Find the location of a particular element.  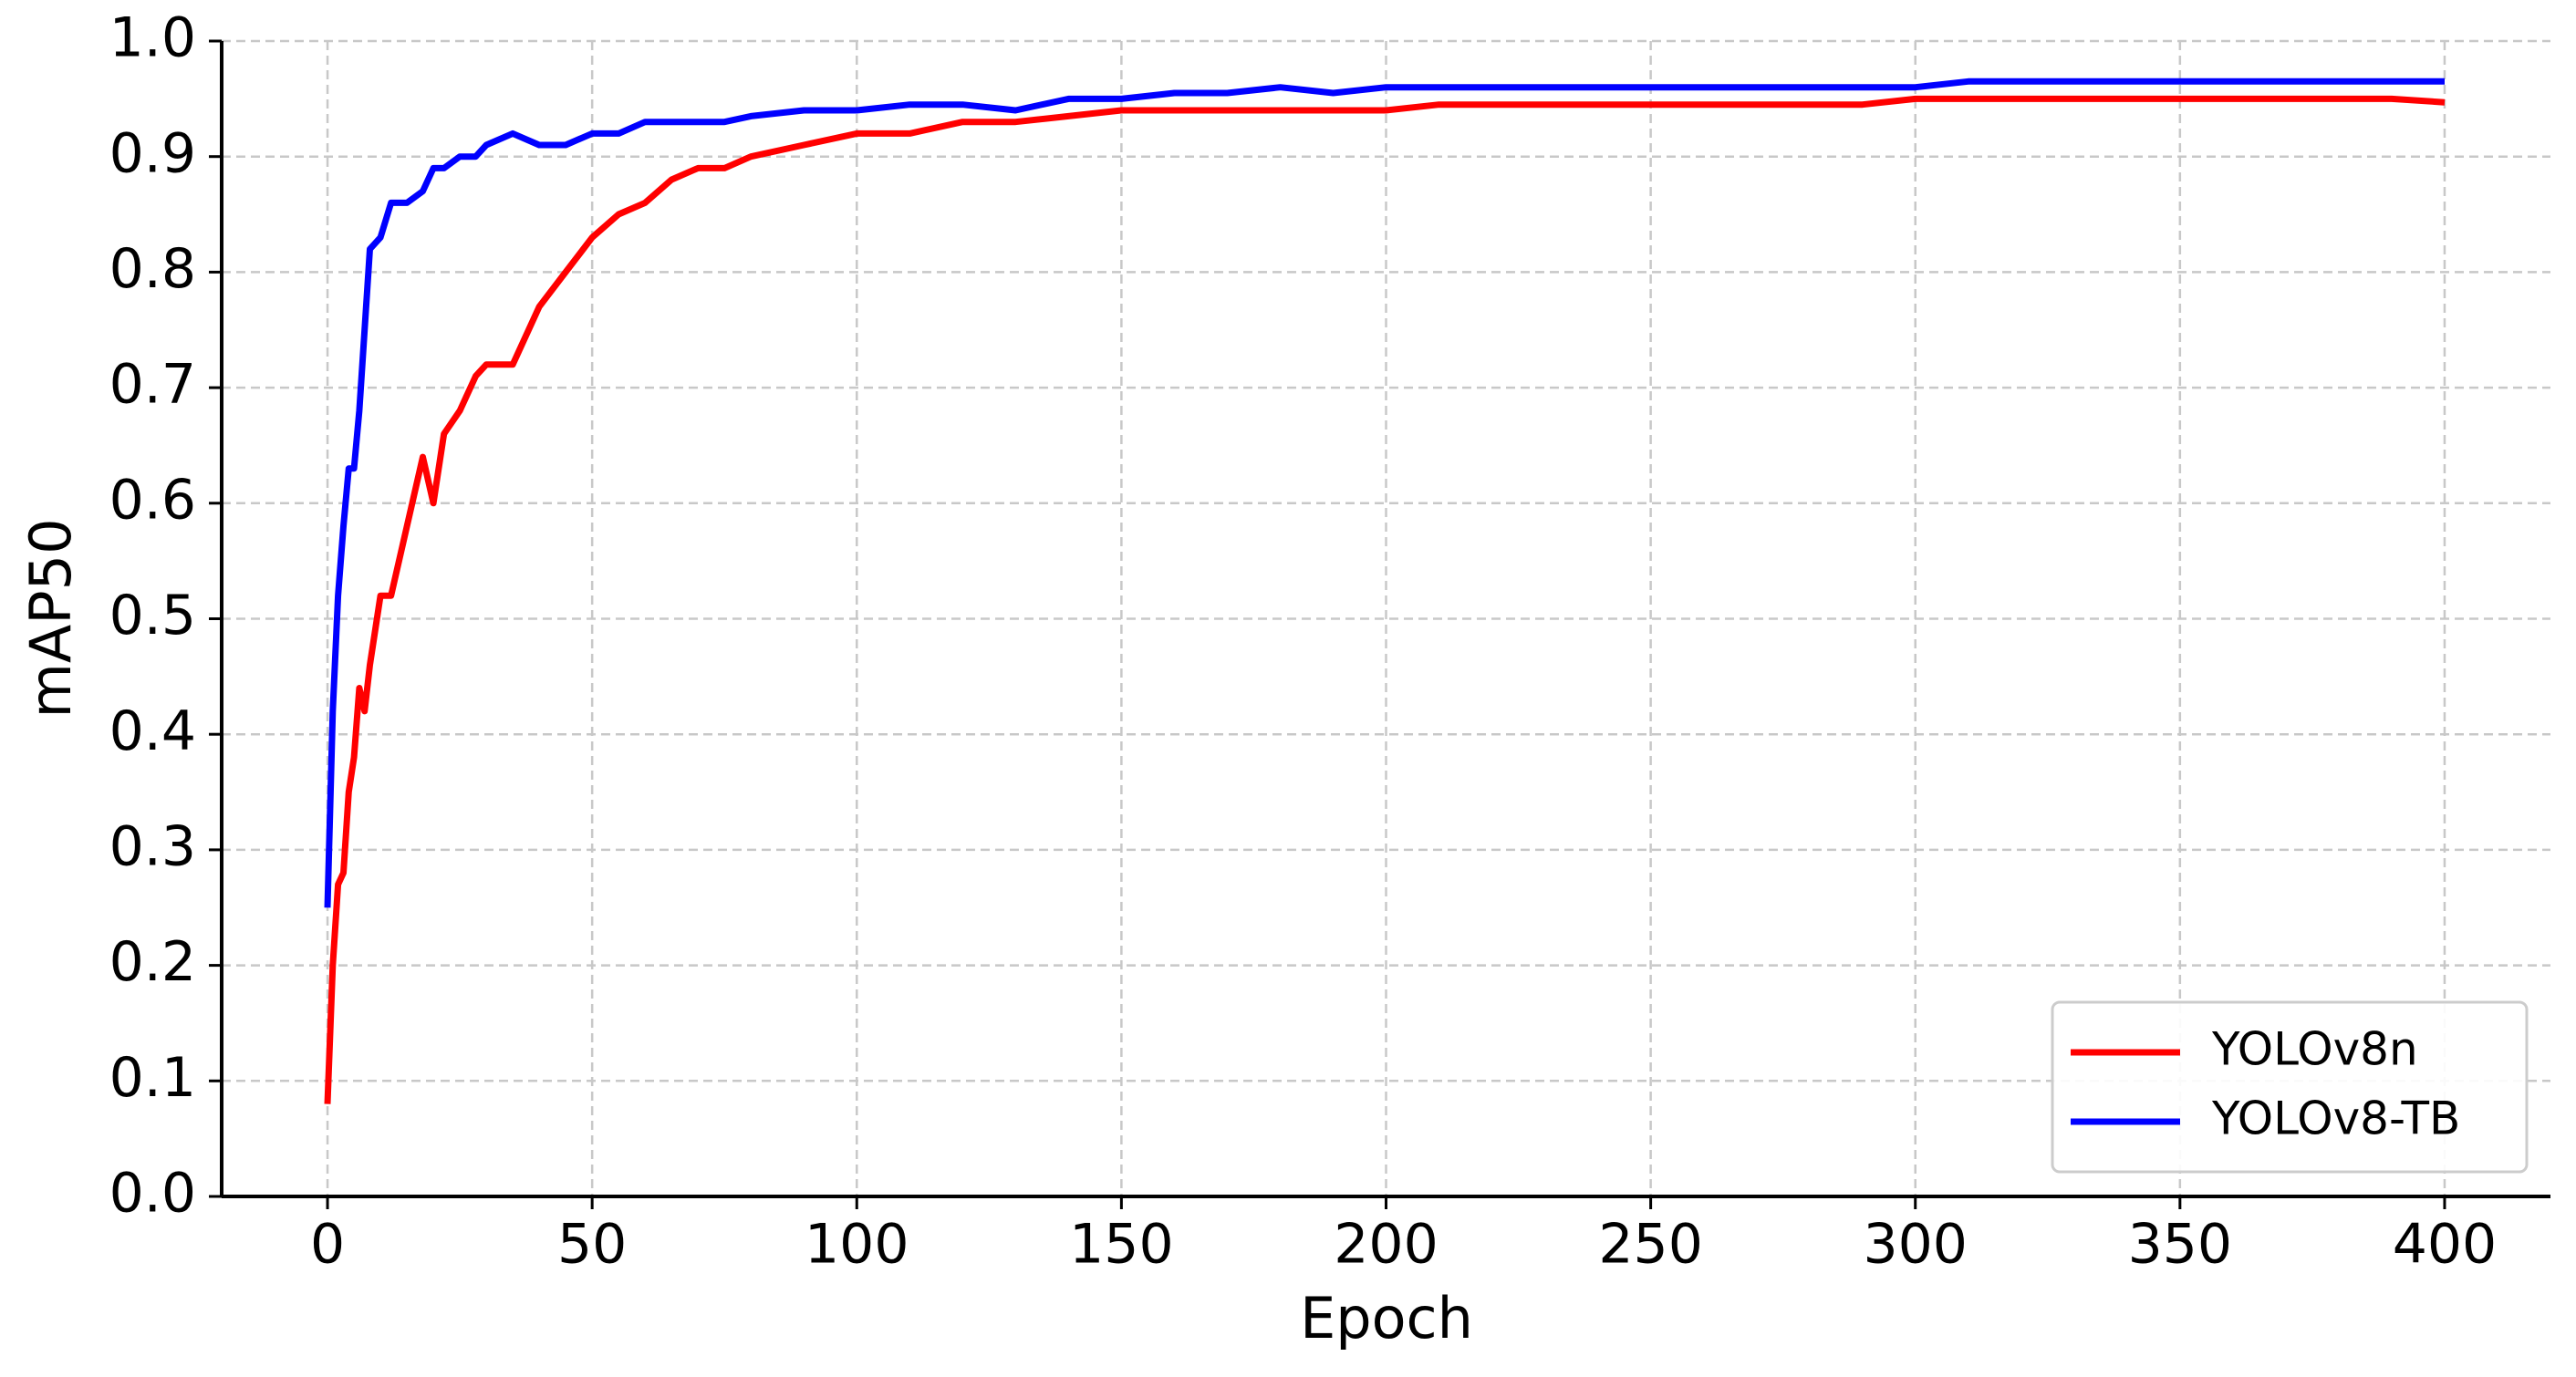

x-tick-label: 0 is located at coordinates (328, 1245).